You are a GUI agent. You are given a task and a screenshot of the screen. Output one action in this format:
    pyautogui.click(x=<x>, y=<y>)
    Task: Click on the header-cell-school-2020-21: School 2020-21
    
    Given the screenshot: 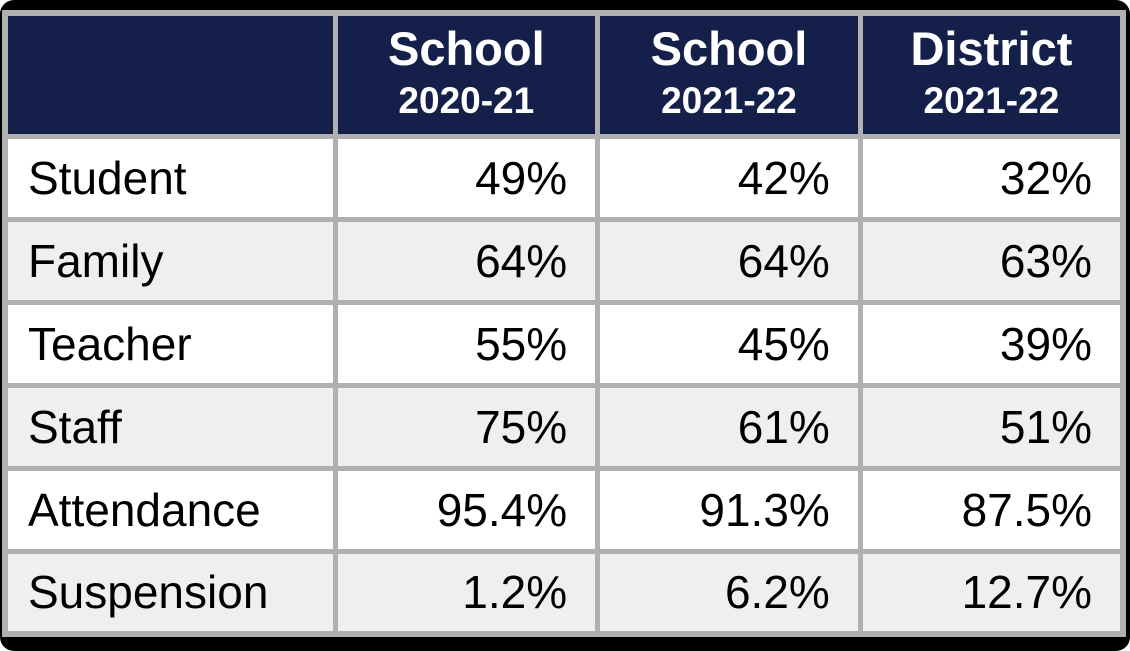 What is the action you would take?
    pyautogui.click(x=466, y=74)
    